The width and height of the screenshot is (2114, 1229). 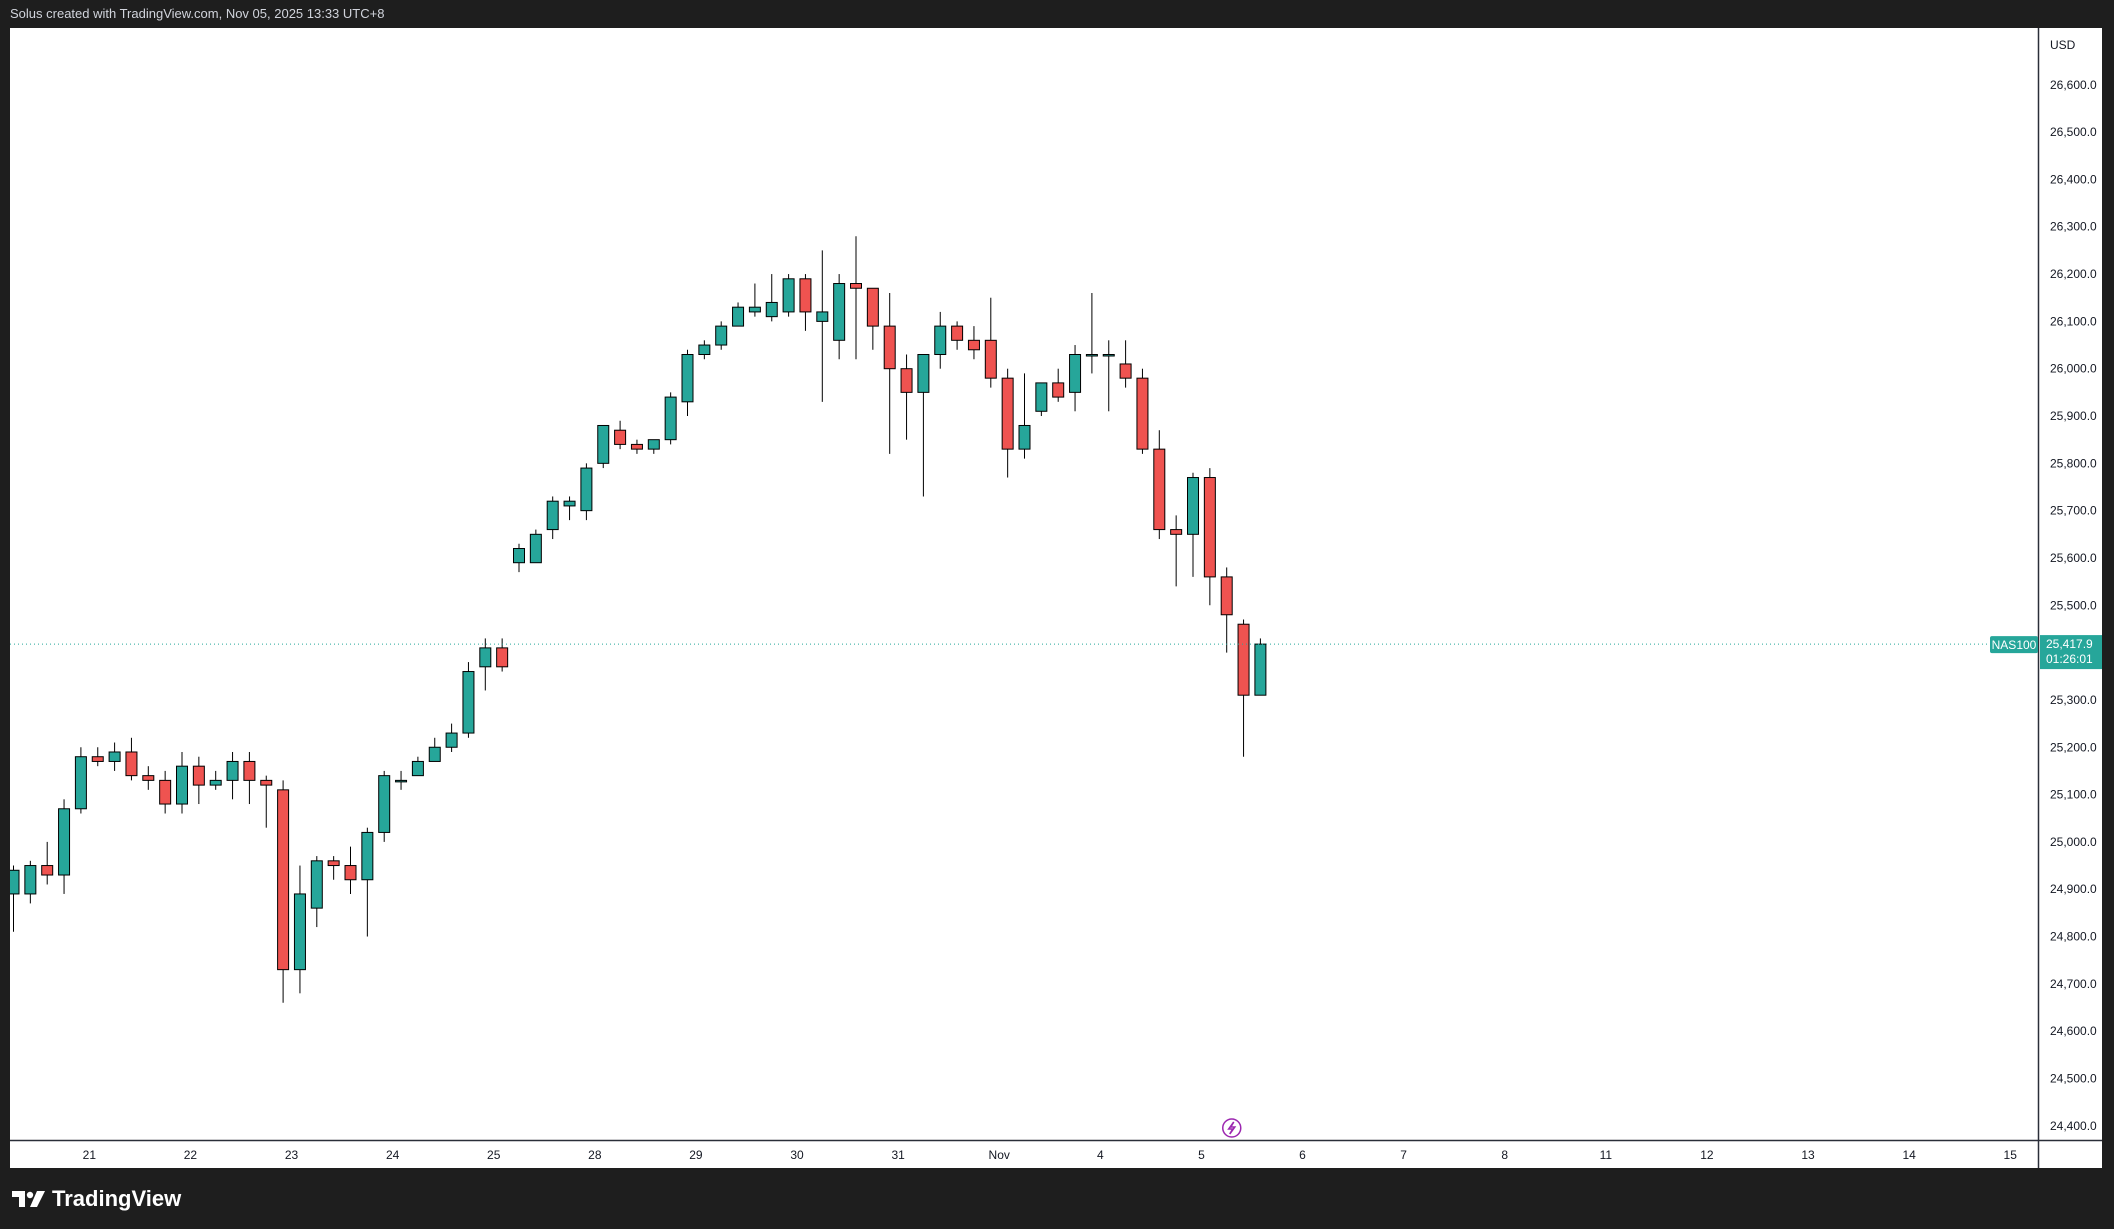 I want to click on price-tick-label: 25,000.0, so click(x=2073, y=842).